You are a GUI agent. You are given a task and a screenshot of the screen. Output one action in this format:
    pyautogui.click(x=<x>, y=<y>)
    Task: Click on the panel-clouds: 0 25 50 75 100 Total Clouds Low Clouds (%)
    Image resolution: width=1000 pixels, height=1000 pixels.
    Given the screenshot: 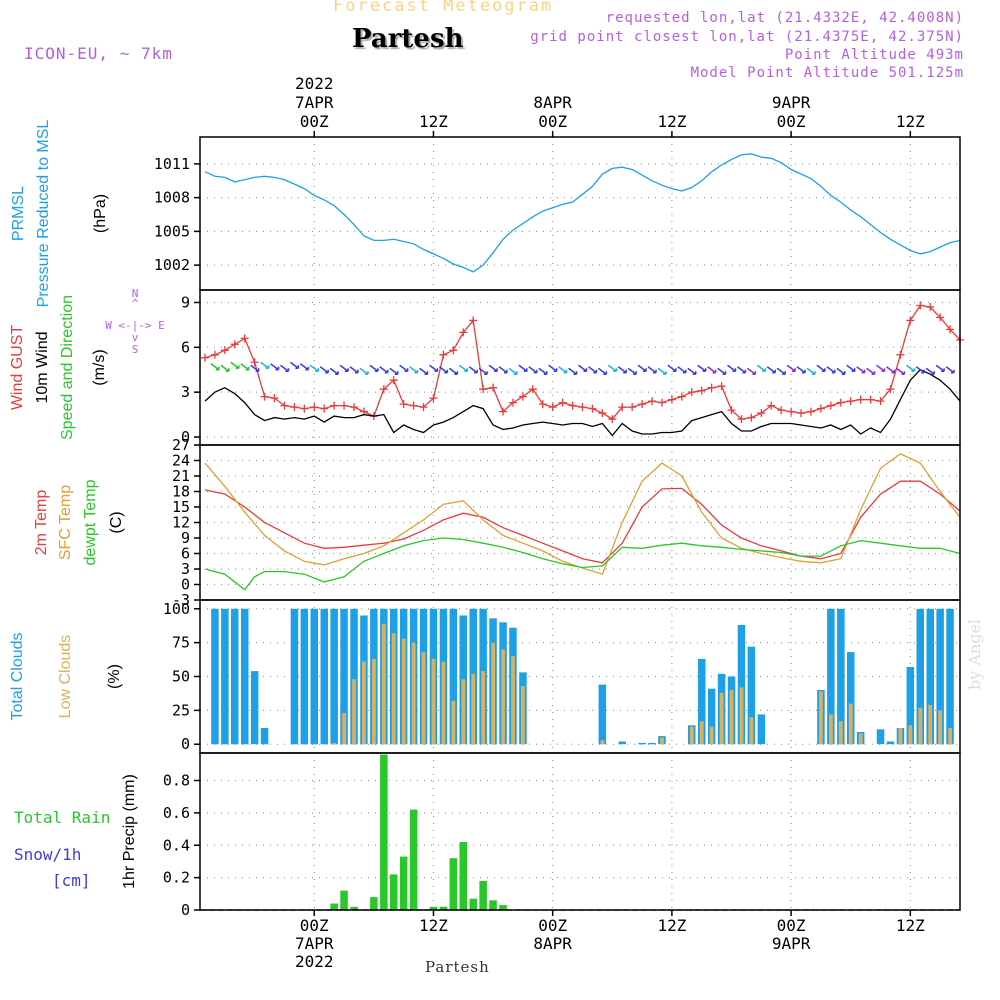 What is the action you would take?
    pyautogui.click(x=485, y=676)
    